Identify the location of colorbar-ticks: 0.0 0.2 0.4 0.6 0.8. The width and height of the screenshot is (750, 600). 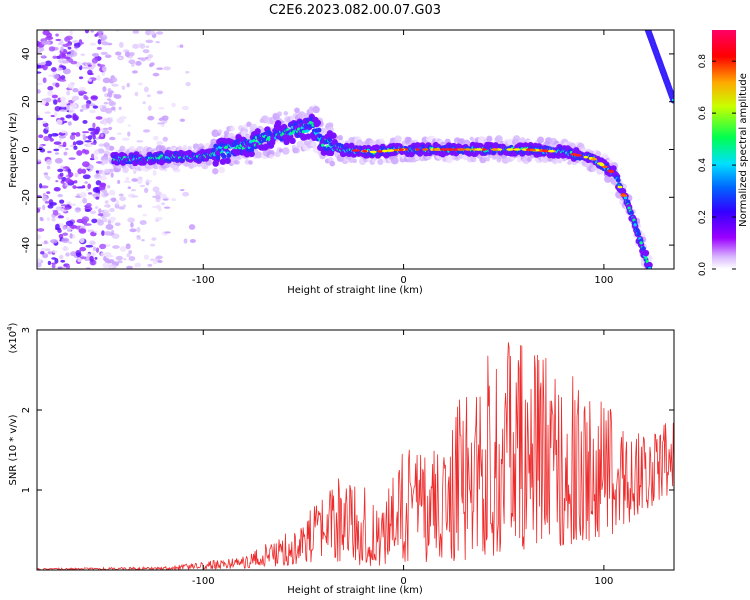
(717, 165).